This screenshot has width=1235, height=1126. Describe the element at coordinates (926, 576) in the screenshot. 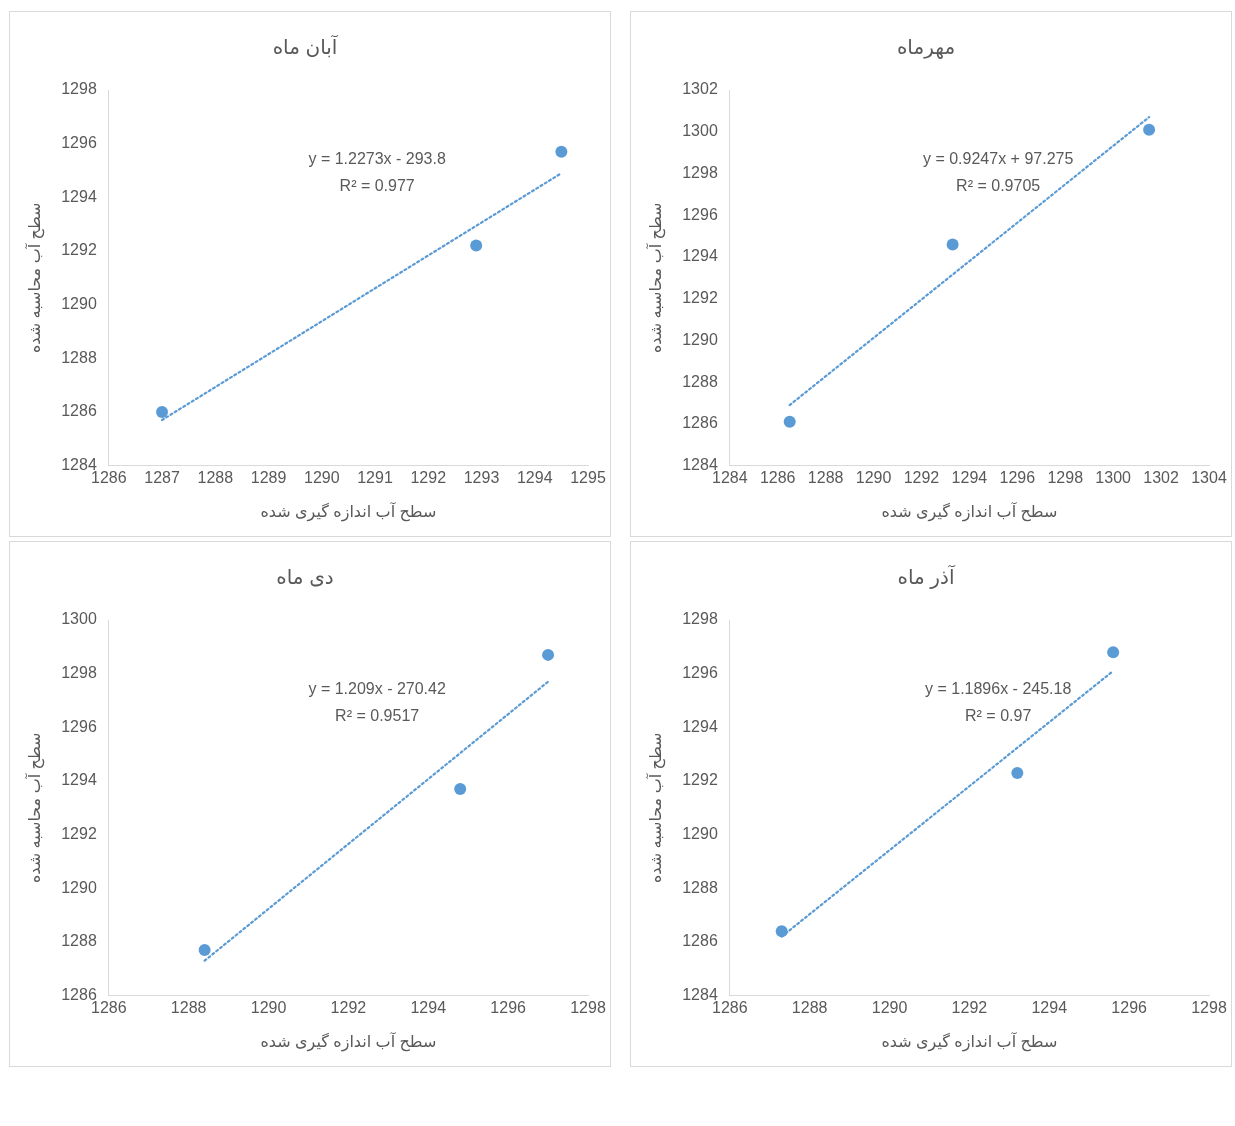

I see `chart-title: آذر ماه` at that location.